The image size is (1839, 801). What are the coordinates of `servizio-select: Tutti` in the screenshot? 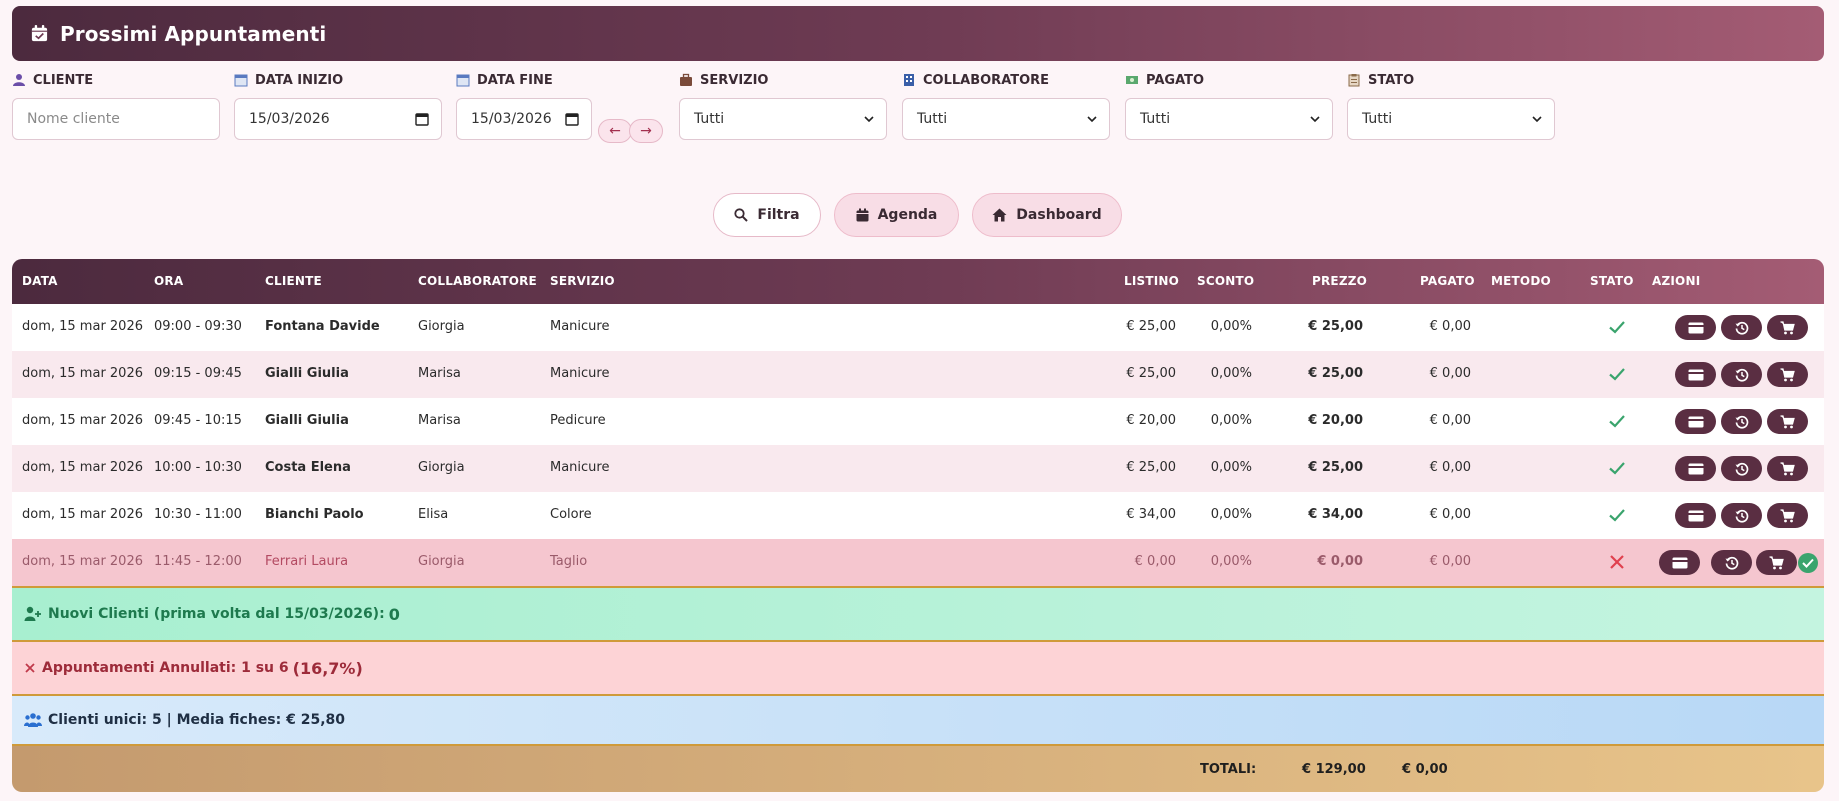 It's located at (783, 119).